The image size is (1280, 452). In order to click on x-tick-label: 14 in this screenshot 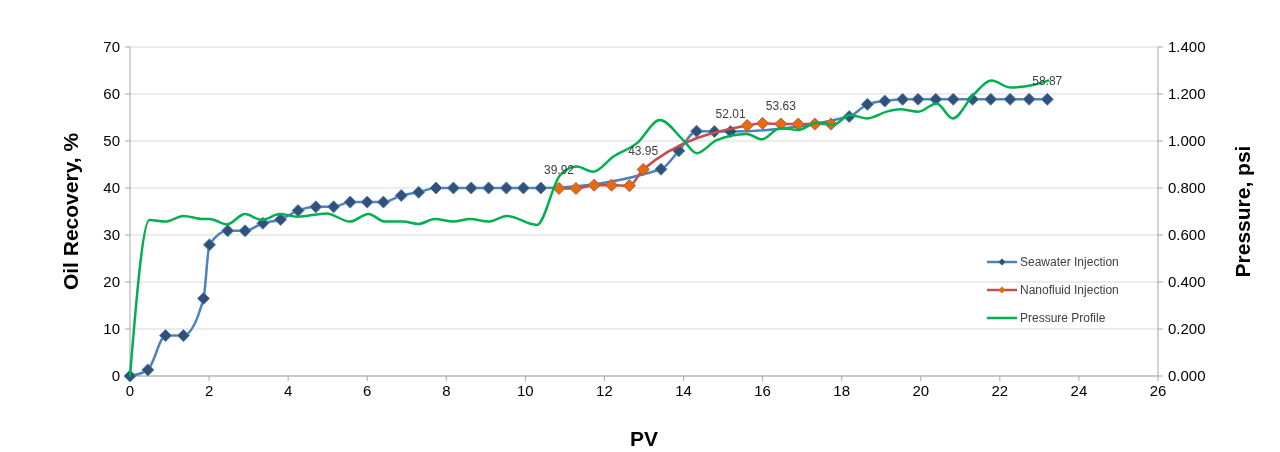, I will do `click(683, 390)`.